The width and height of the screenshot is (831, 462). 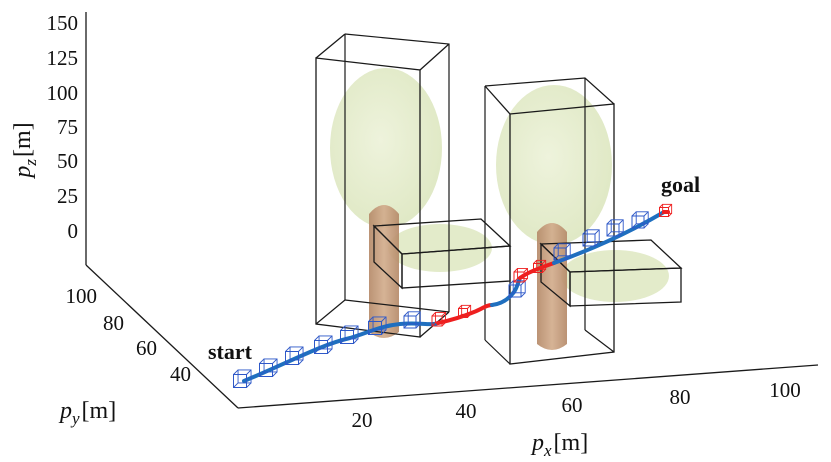 I want to click on path-segment-safe, so click(x=341, y=352).